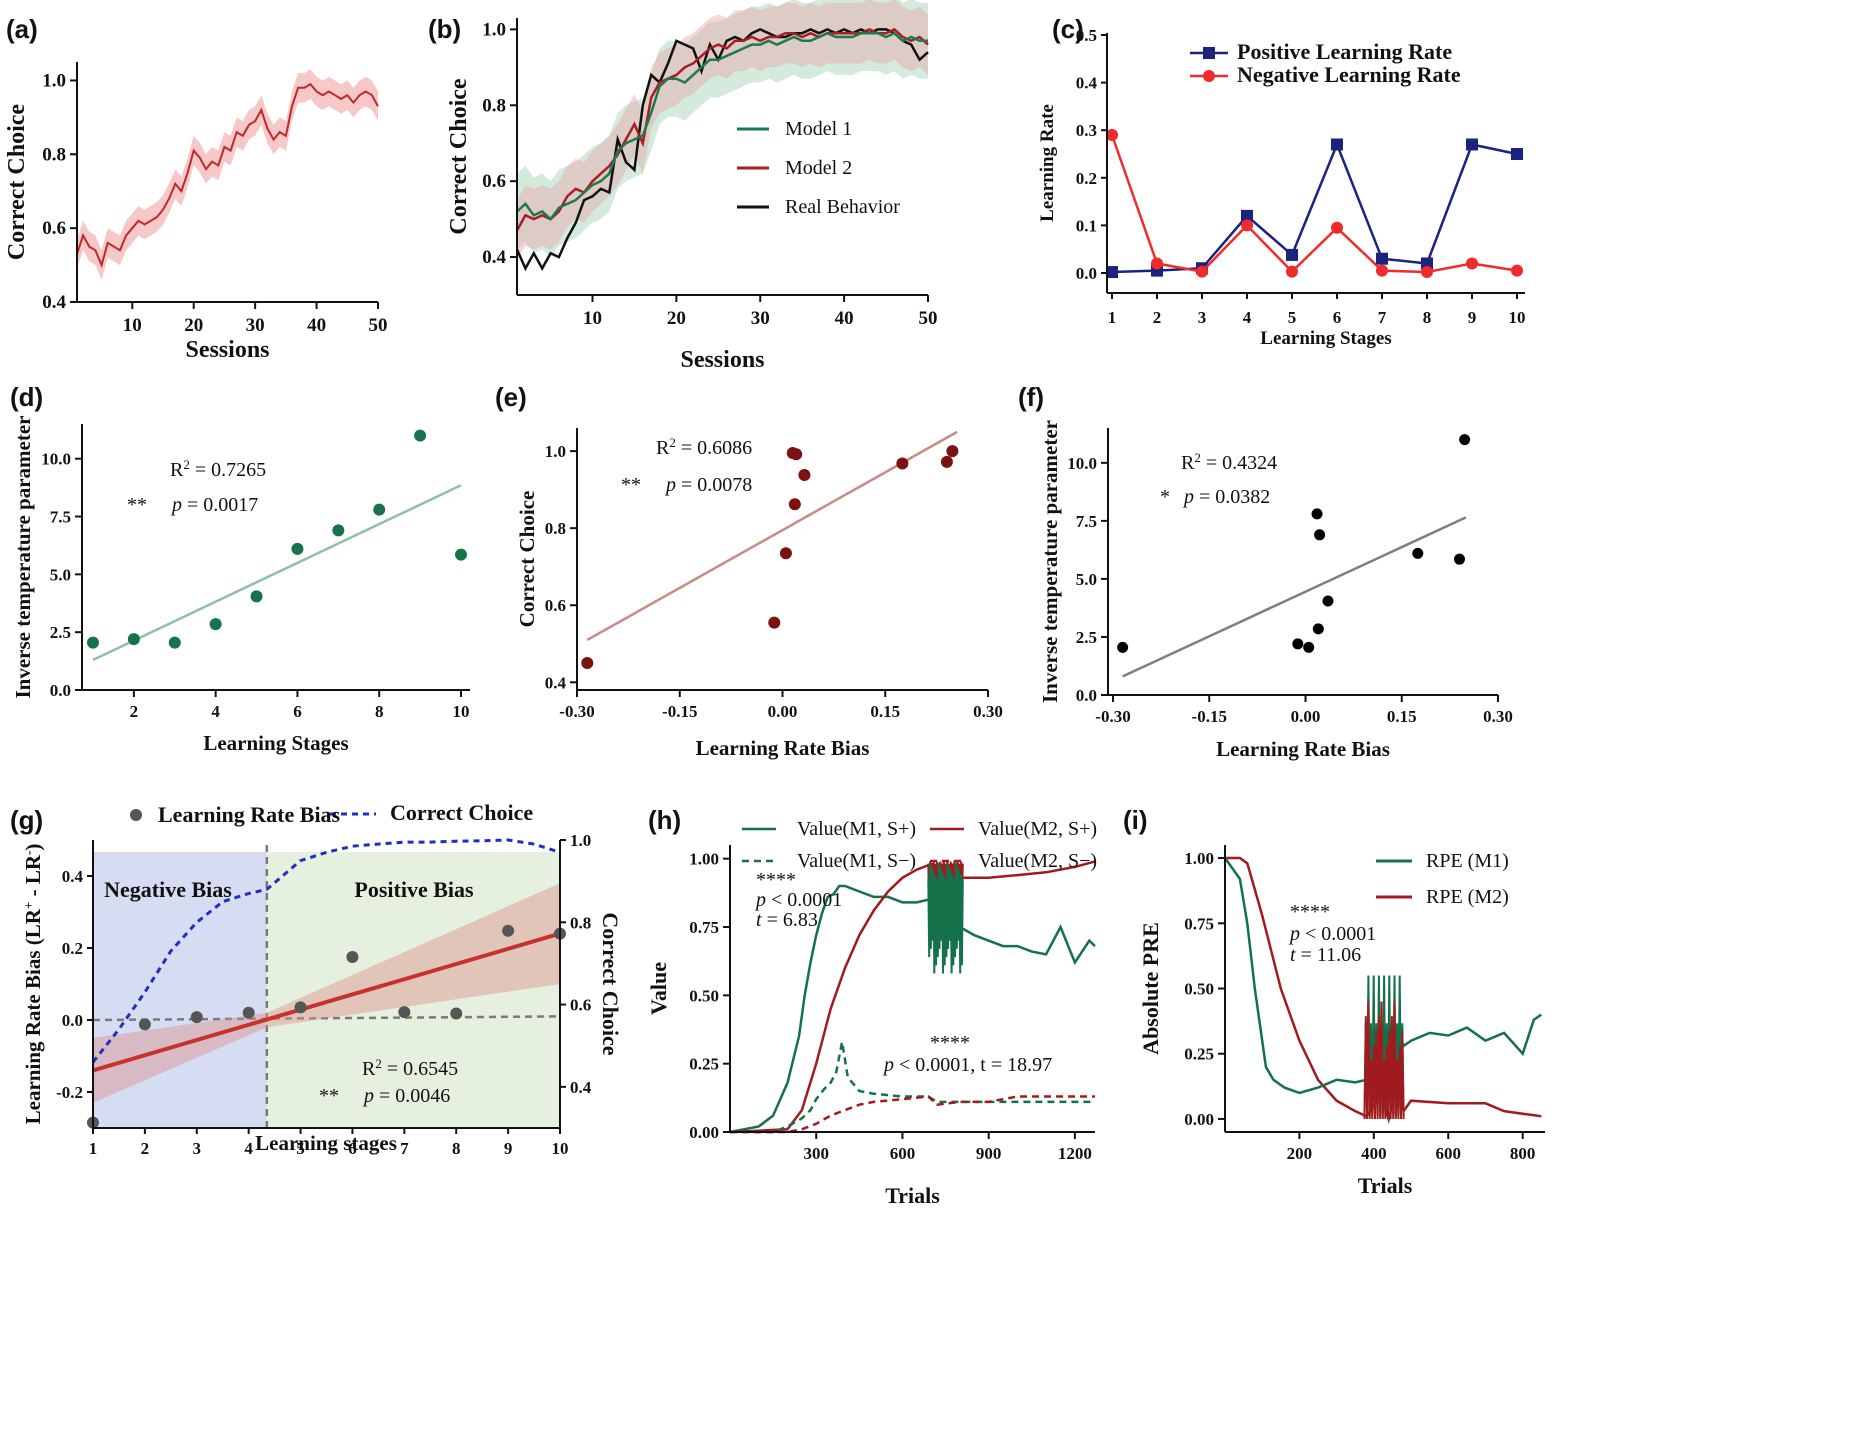  What do you see at coordinates (1467, 897) in the screenshot?
I see `legend-label: RPE (M2)` at bounding box center [1467, 897].